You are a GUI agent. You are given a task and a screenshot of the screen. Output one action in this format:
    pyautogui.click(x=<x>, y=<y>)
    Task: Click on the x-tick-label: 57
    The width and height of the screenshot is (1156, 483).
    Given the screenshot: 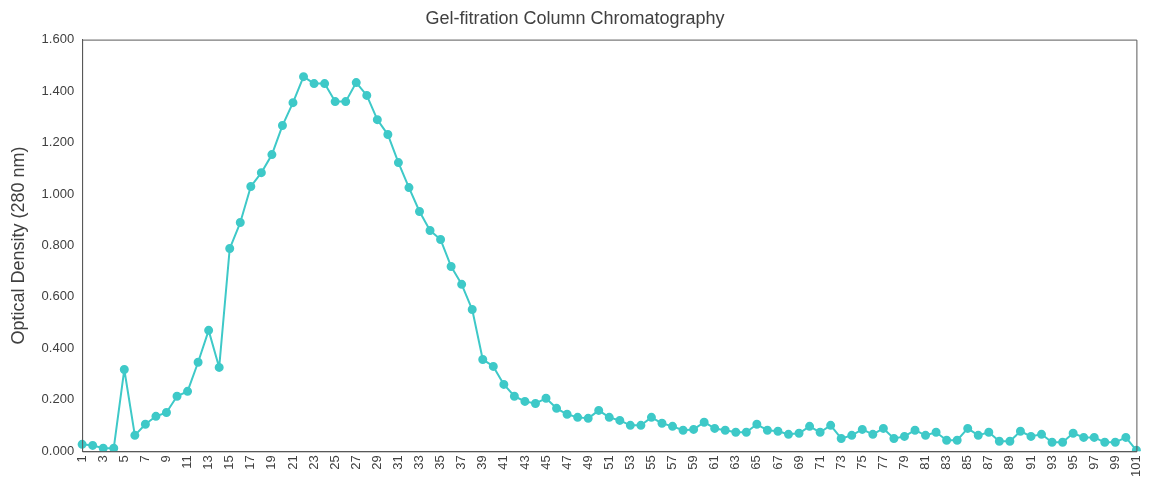 What is the action you would take?
    pyautogui.click(x=672, y=462)
    